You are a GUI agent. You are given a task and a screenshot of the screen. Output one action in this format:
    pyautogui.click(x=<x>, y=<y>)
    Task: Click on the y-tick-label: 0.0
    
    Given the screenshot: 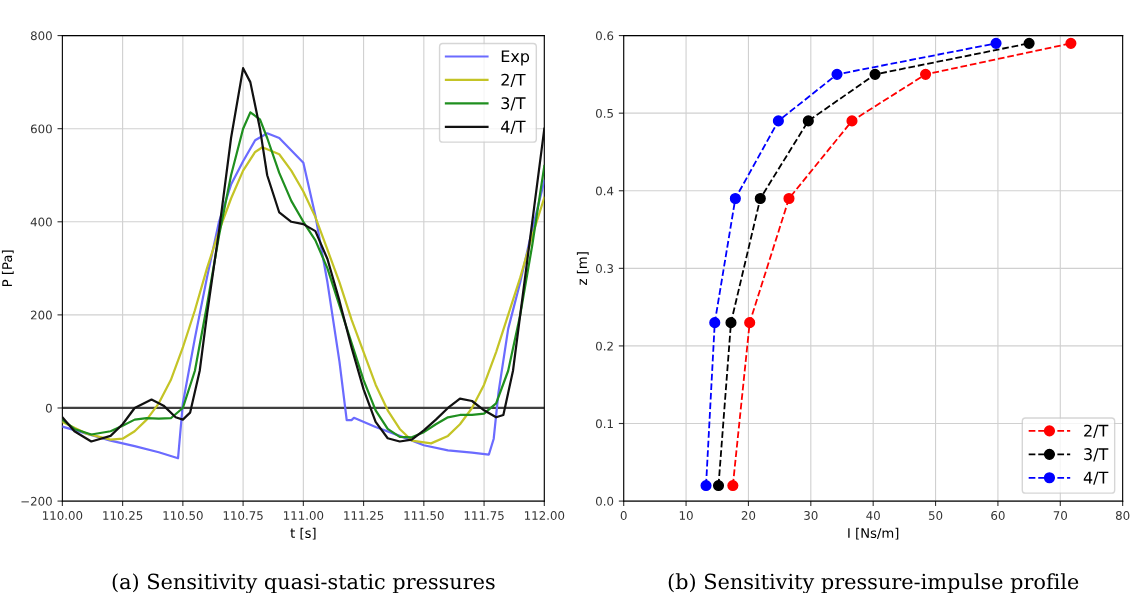 What is the action you would take?
    pyautogui.click(x=604, y=501)
    